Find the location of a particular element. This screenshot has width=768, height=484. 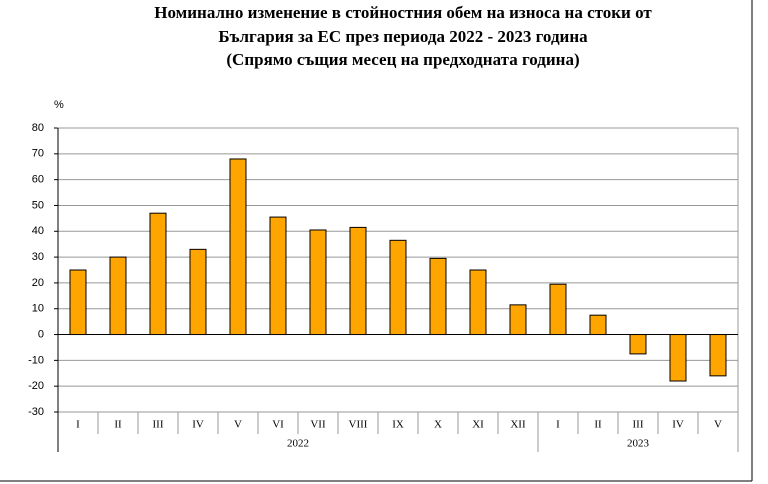

x-tick-label: VII is located at coordinates (318, 425).